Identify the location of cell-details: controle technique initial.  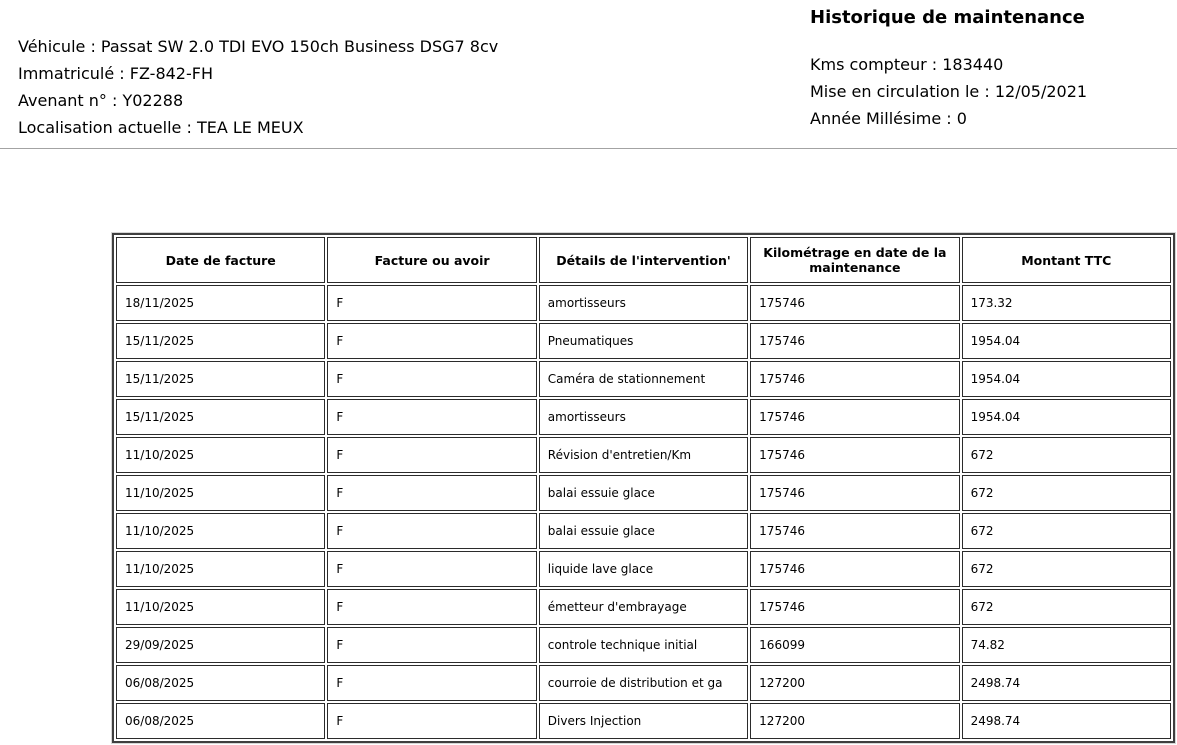
(643, 645).